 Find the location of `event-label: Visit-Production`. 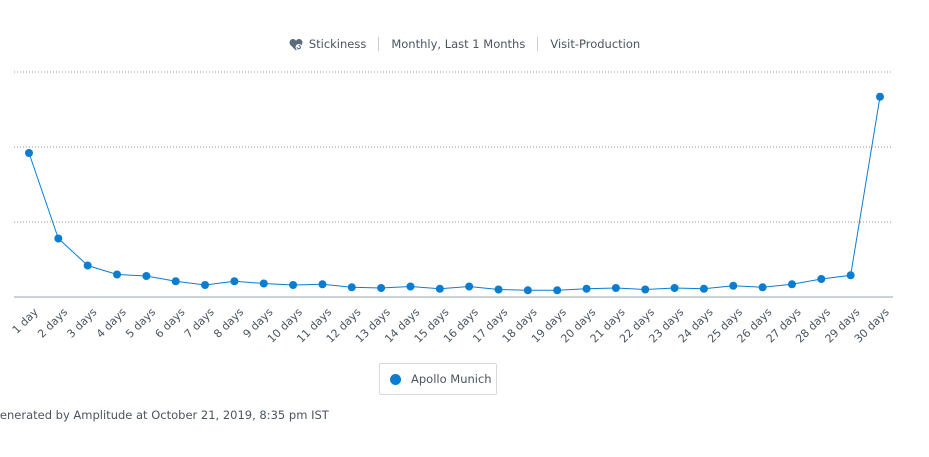

event-label: Visit-Production is located at coordinates (595, 44).